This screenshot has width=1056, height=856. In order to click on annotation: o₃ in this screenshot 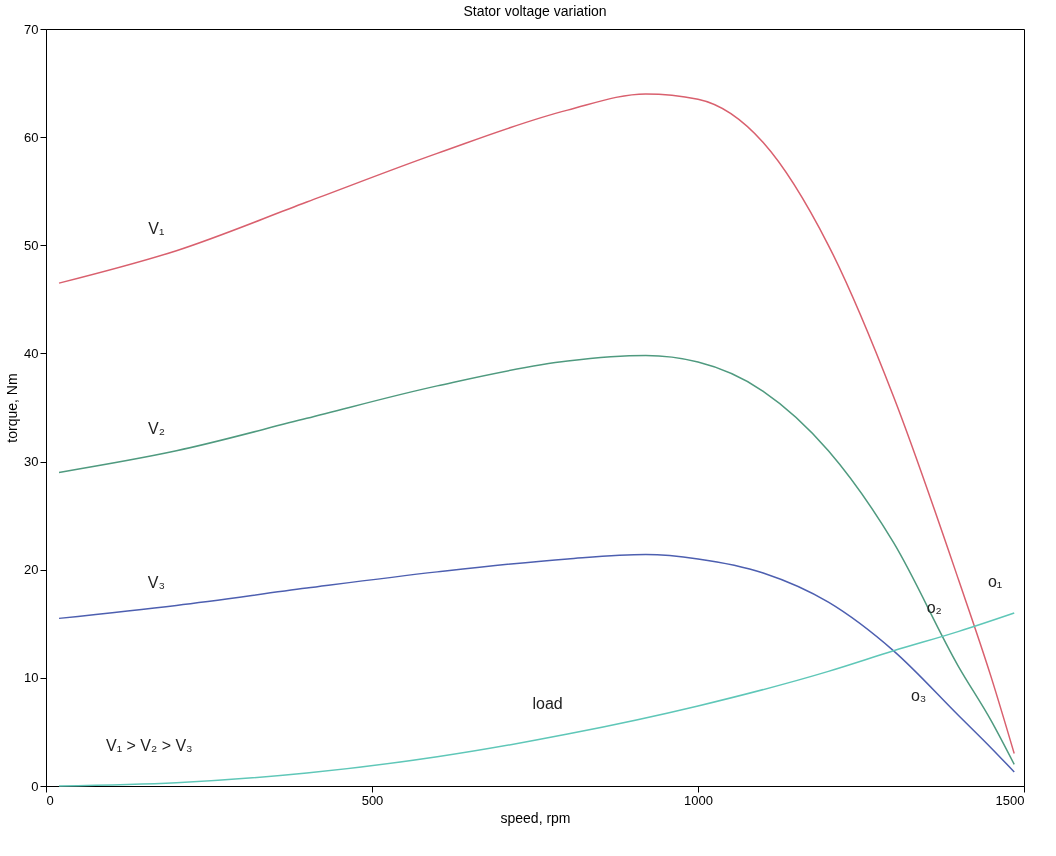, I will do `click(918, 695)`.